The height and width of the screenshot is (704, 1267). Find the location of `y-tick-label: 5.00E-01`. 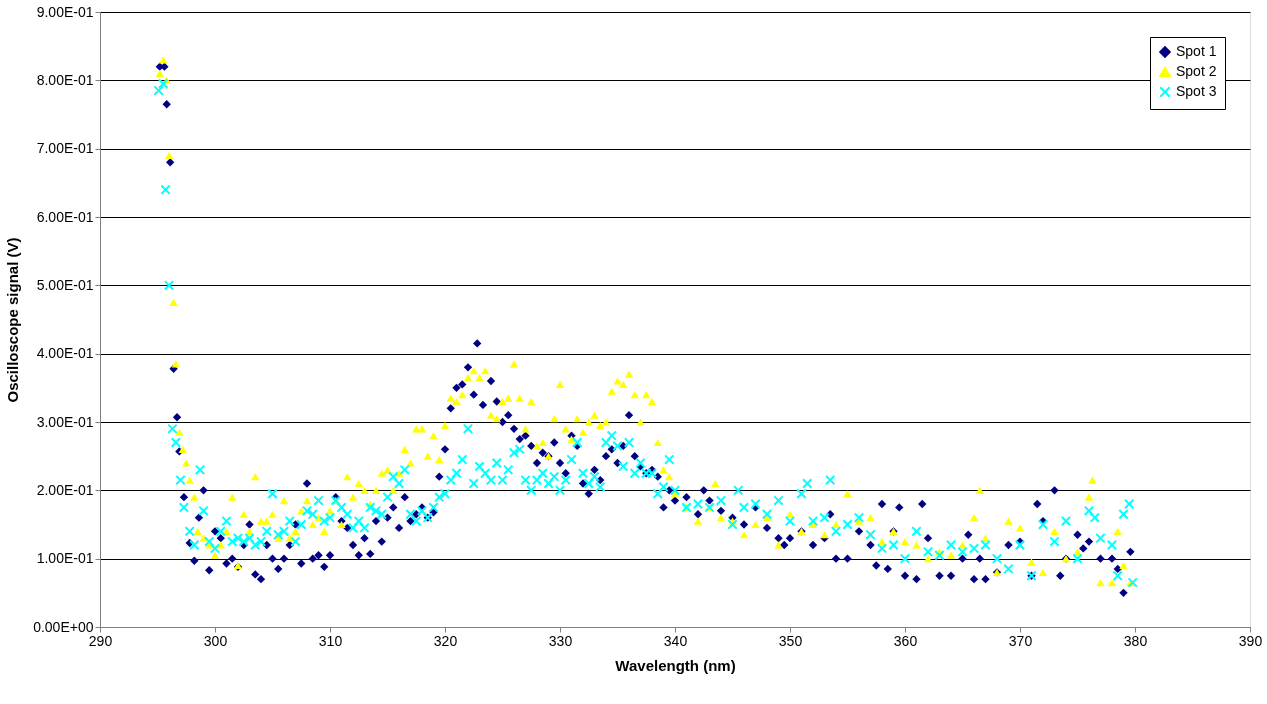

y-tick-label: 5.00E-01 is located at coordinates (65, 284).